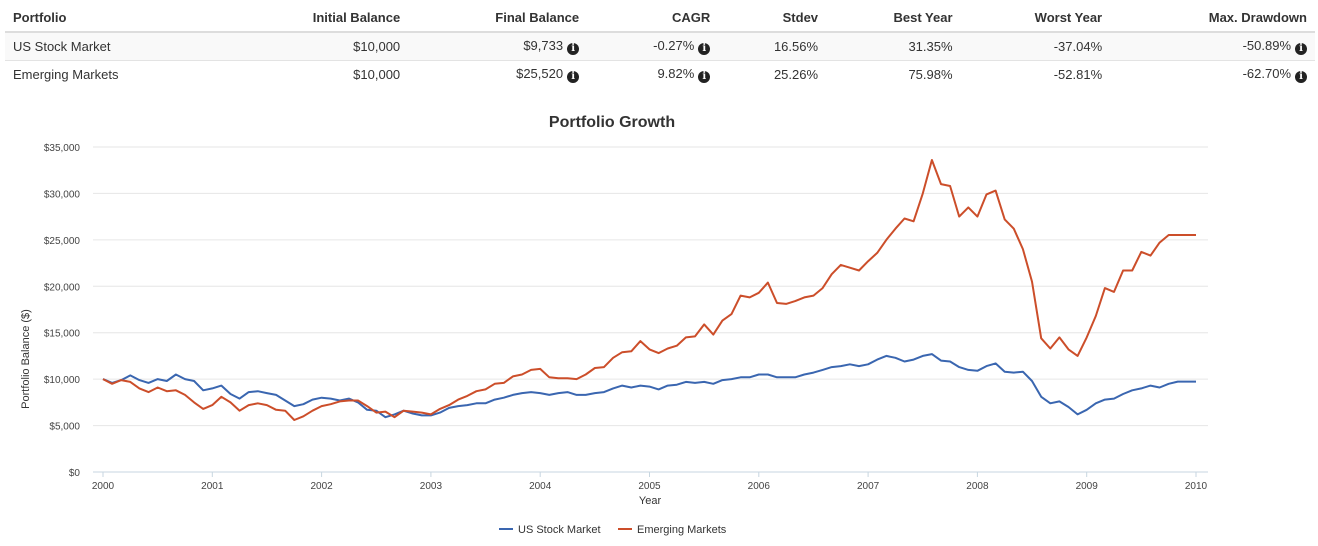  What do you see at coordinates (498, 74) in the screenshot?
I see `cell-final-balance: $25,520 i` at bounding box center [498, 74].